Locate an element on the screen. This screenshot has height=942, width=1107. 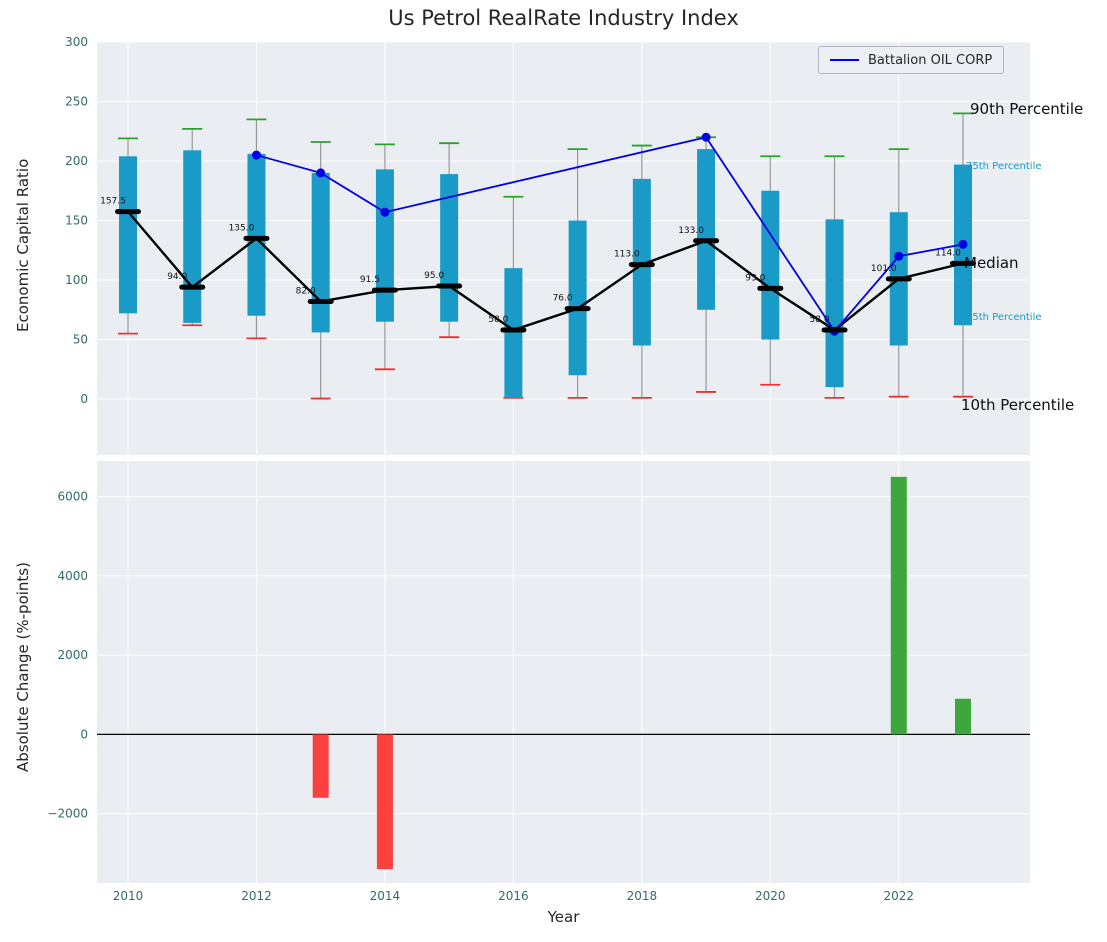
median-marker-2017 is located at coordinates (577, 309).